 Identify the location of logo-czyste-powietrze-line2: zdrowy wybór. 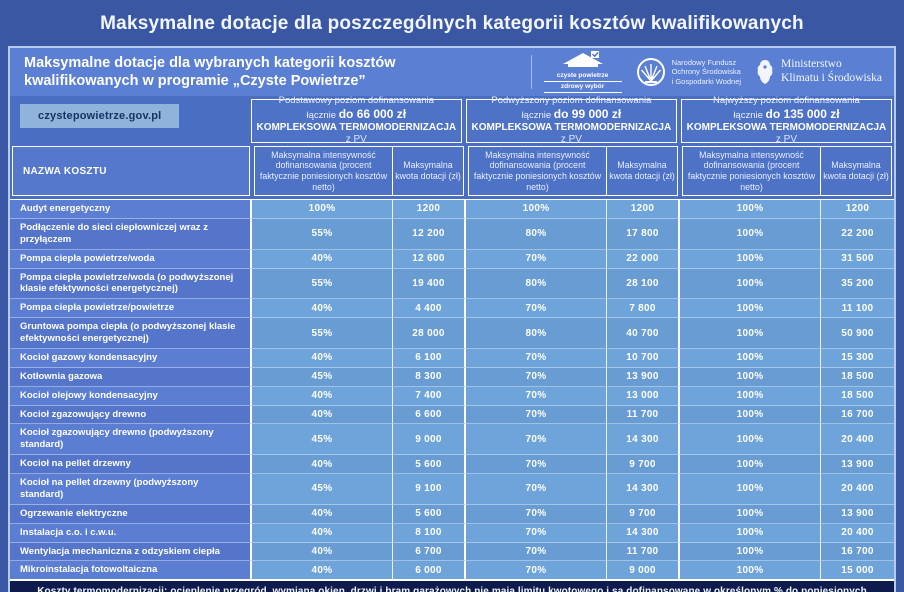
(582, 88).